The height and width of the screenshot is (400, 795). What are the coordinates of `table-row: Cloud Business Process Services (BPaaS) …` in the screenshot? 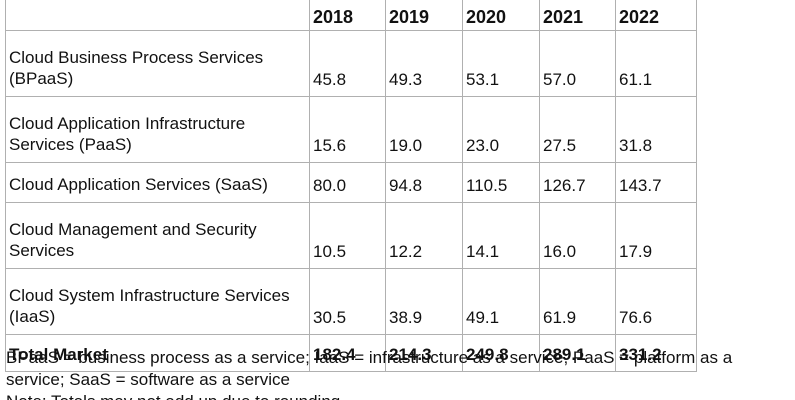 It's located at (351, 63).